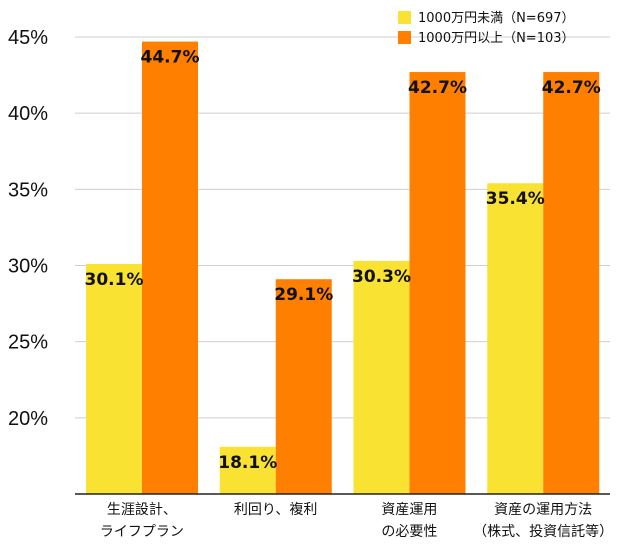 The image size is (622, 544). What do you see at coordinates (486, 28) in the screenshot?
I see `legend: 1000万円未満（N=697） 1000万円以上（N=103）` at bounding box center [486, 28].